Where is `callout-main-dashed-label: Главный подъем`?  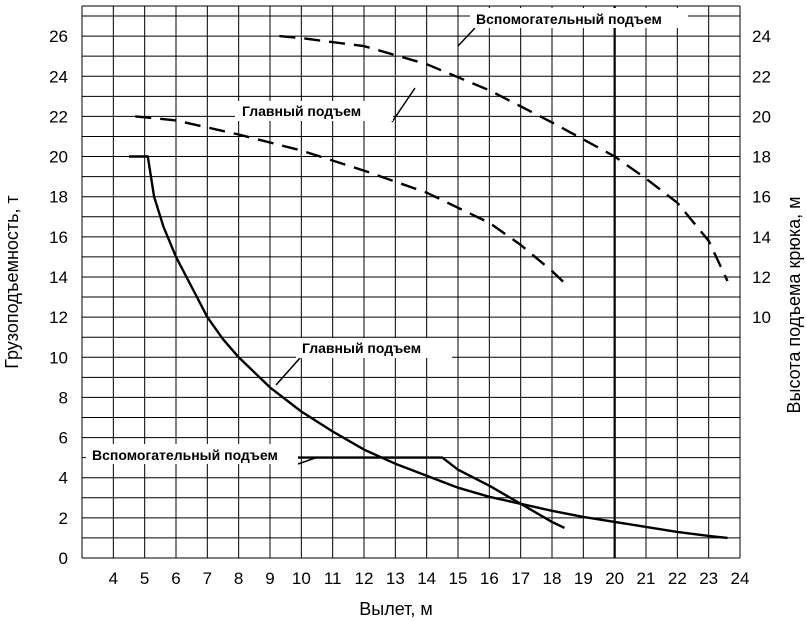
callout-main-dashed-label: Главный подъем is located at coordinates (301, 111).